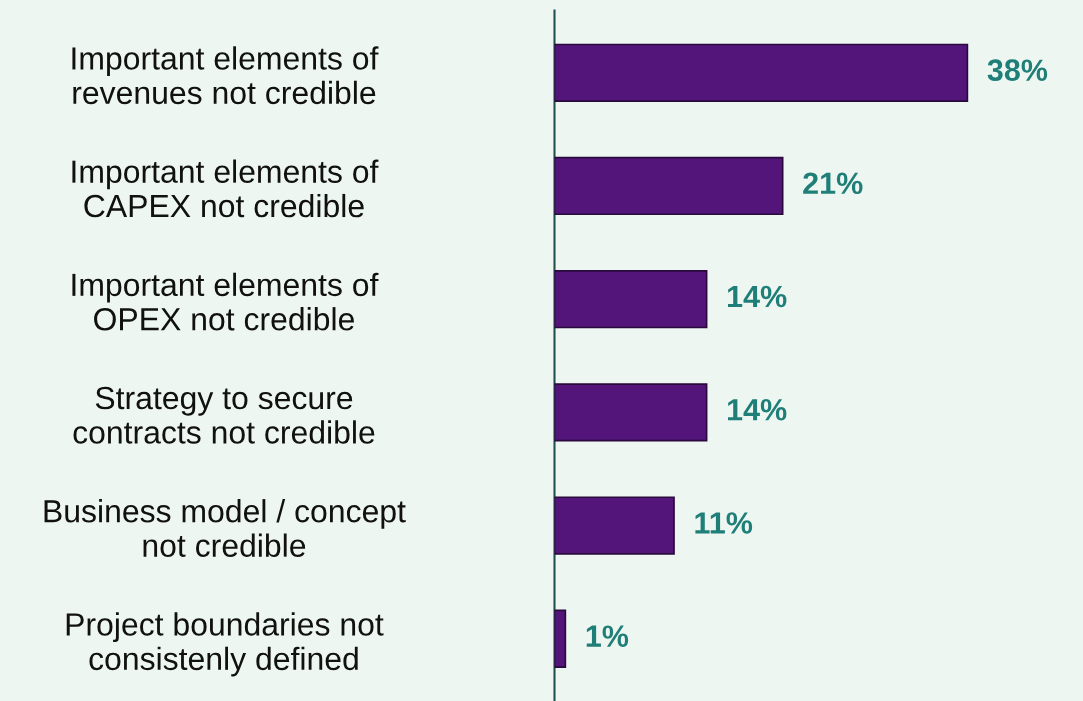 The height and width of the screenshot is (701, 1083). What do you see at coordinates (833, 183) in the screenshot?
I see `data-label: 21%` at bounding box center [833, 183].